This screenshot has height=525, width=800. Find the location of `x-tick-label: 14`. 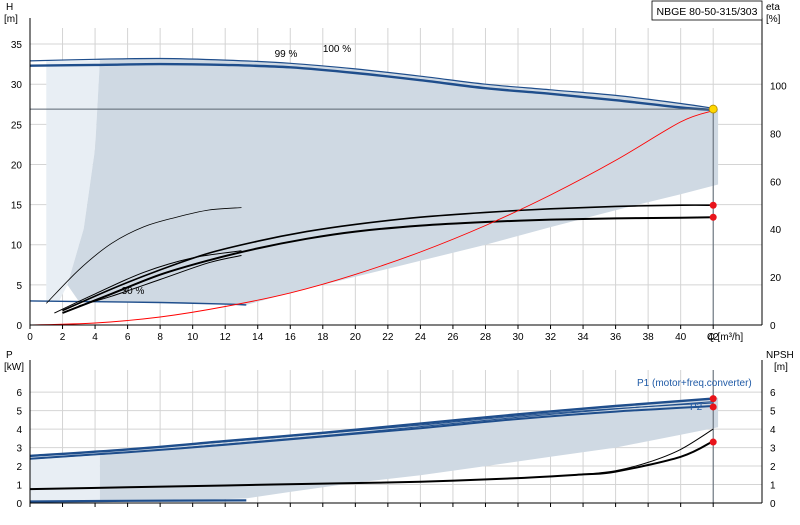

x-tick-label: 14 is located at coordinates (258, 337).